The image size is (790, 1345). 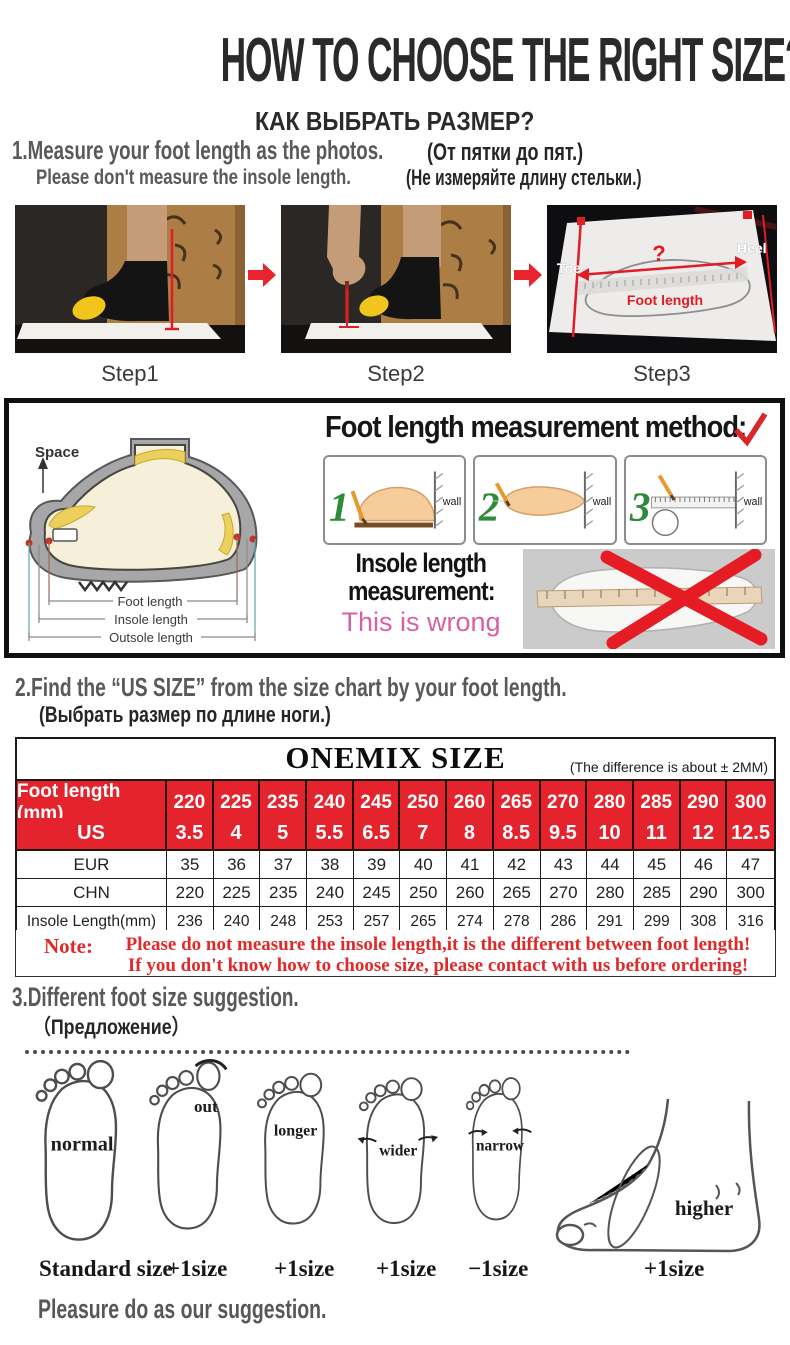 I want to click on size-cell: 12, so click(x=704, y=834).